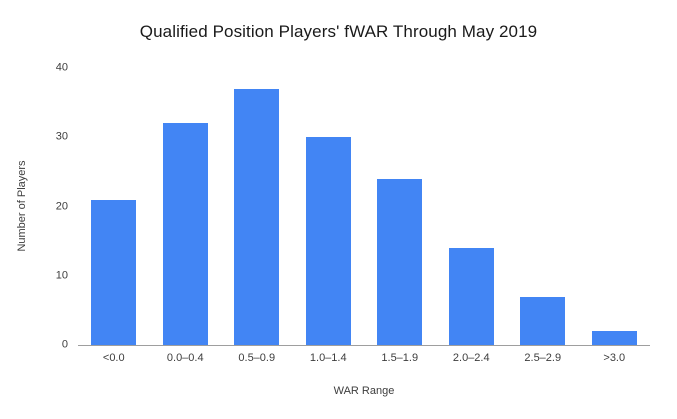 This screenshot has width=677, height=419. Describe the element at coordinates (328, 358) in the screenshot. I see `x-tick-label: 1.0–1.4` at that location.